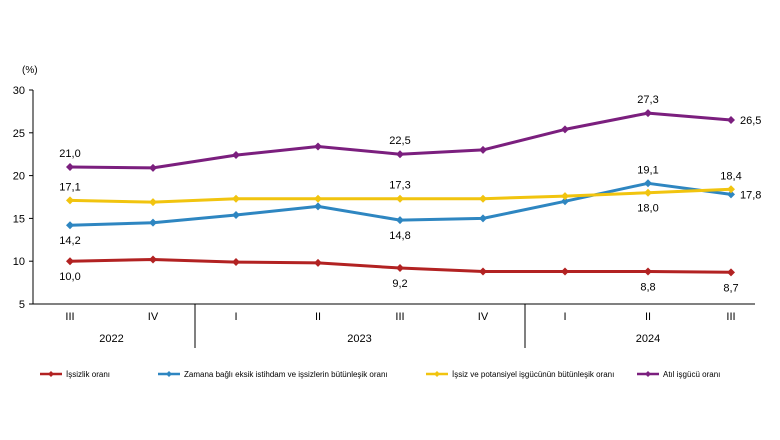 The height and width of the screenshot is (440, 780). I want to click on y-axis-ticks: 5 10 15 20 25 30, so click(23, 198).